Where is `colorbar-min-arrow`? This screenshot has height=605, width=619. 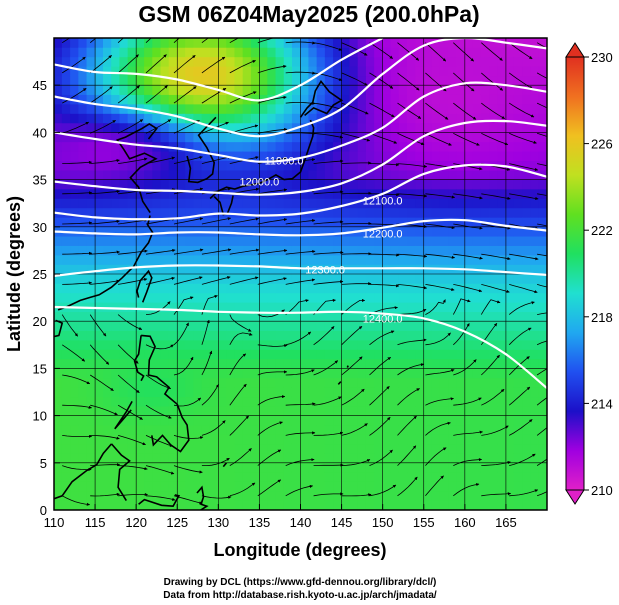 colorbar-min-arrow is located at coordinates (575, 497).